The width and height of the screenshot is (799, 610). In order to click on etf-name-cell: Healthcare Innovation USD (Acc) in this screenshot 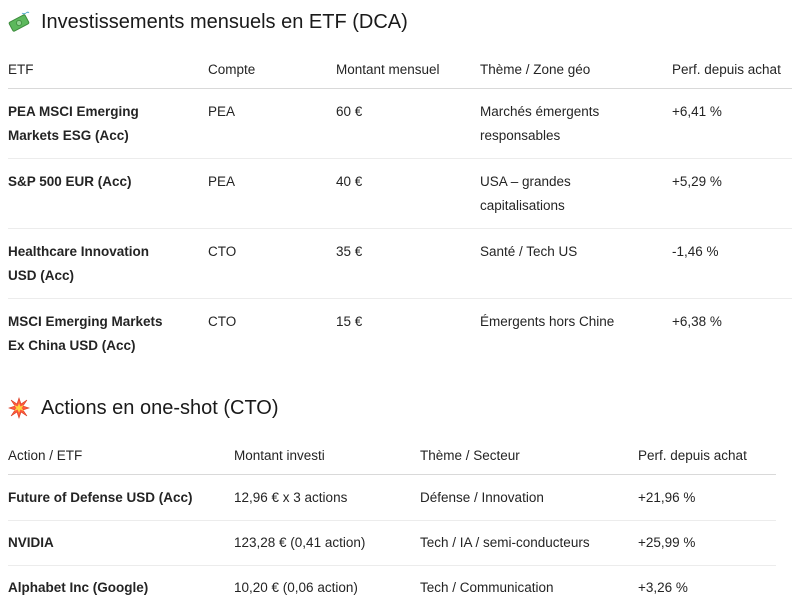, I will do `click(108, 264)`.